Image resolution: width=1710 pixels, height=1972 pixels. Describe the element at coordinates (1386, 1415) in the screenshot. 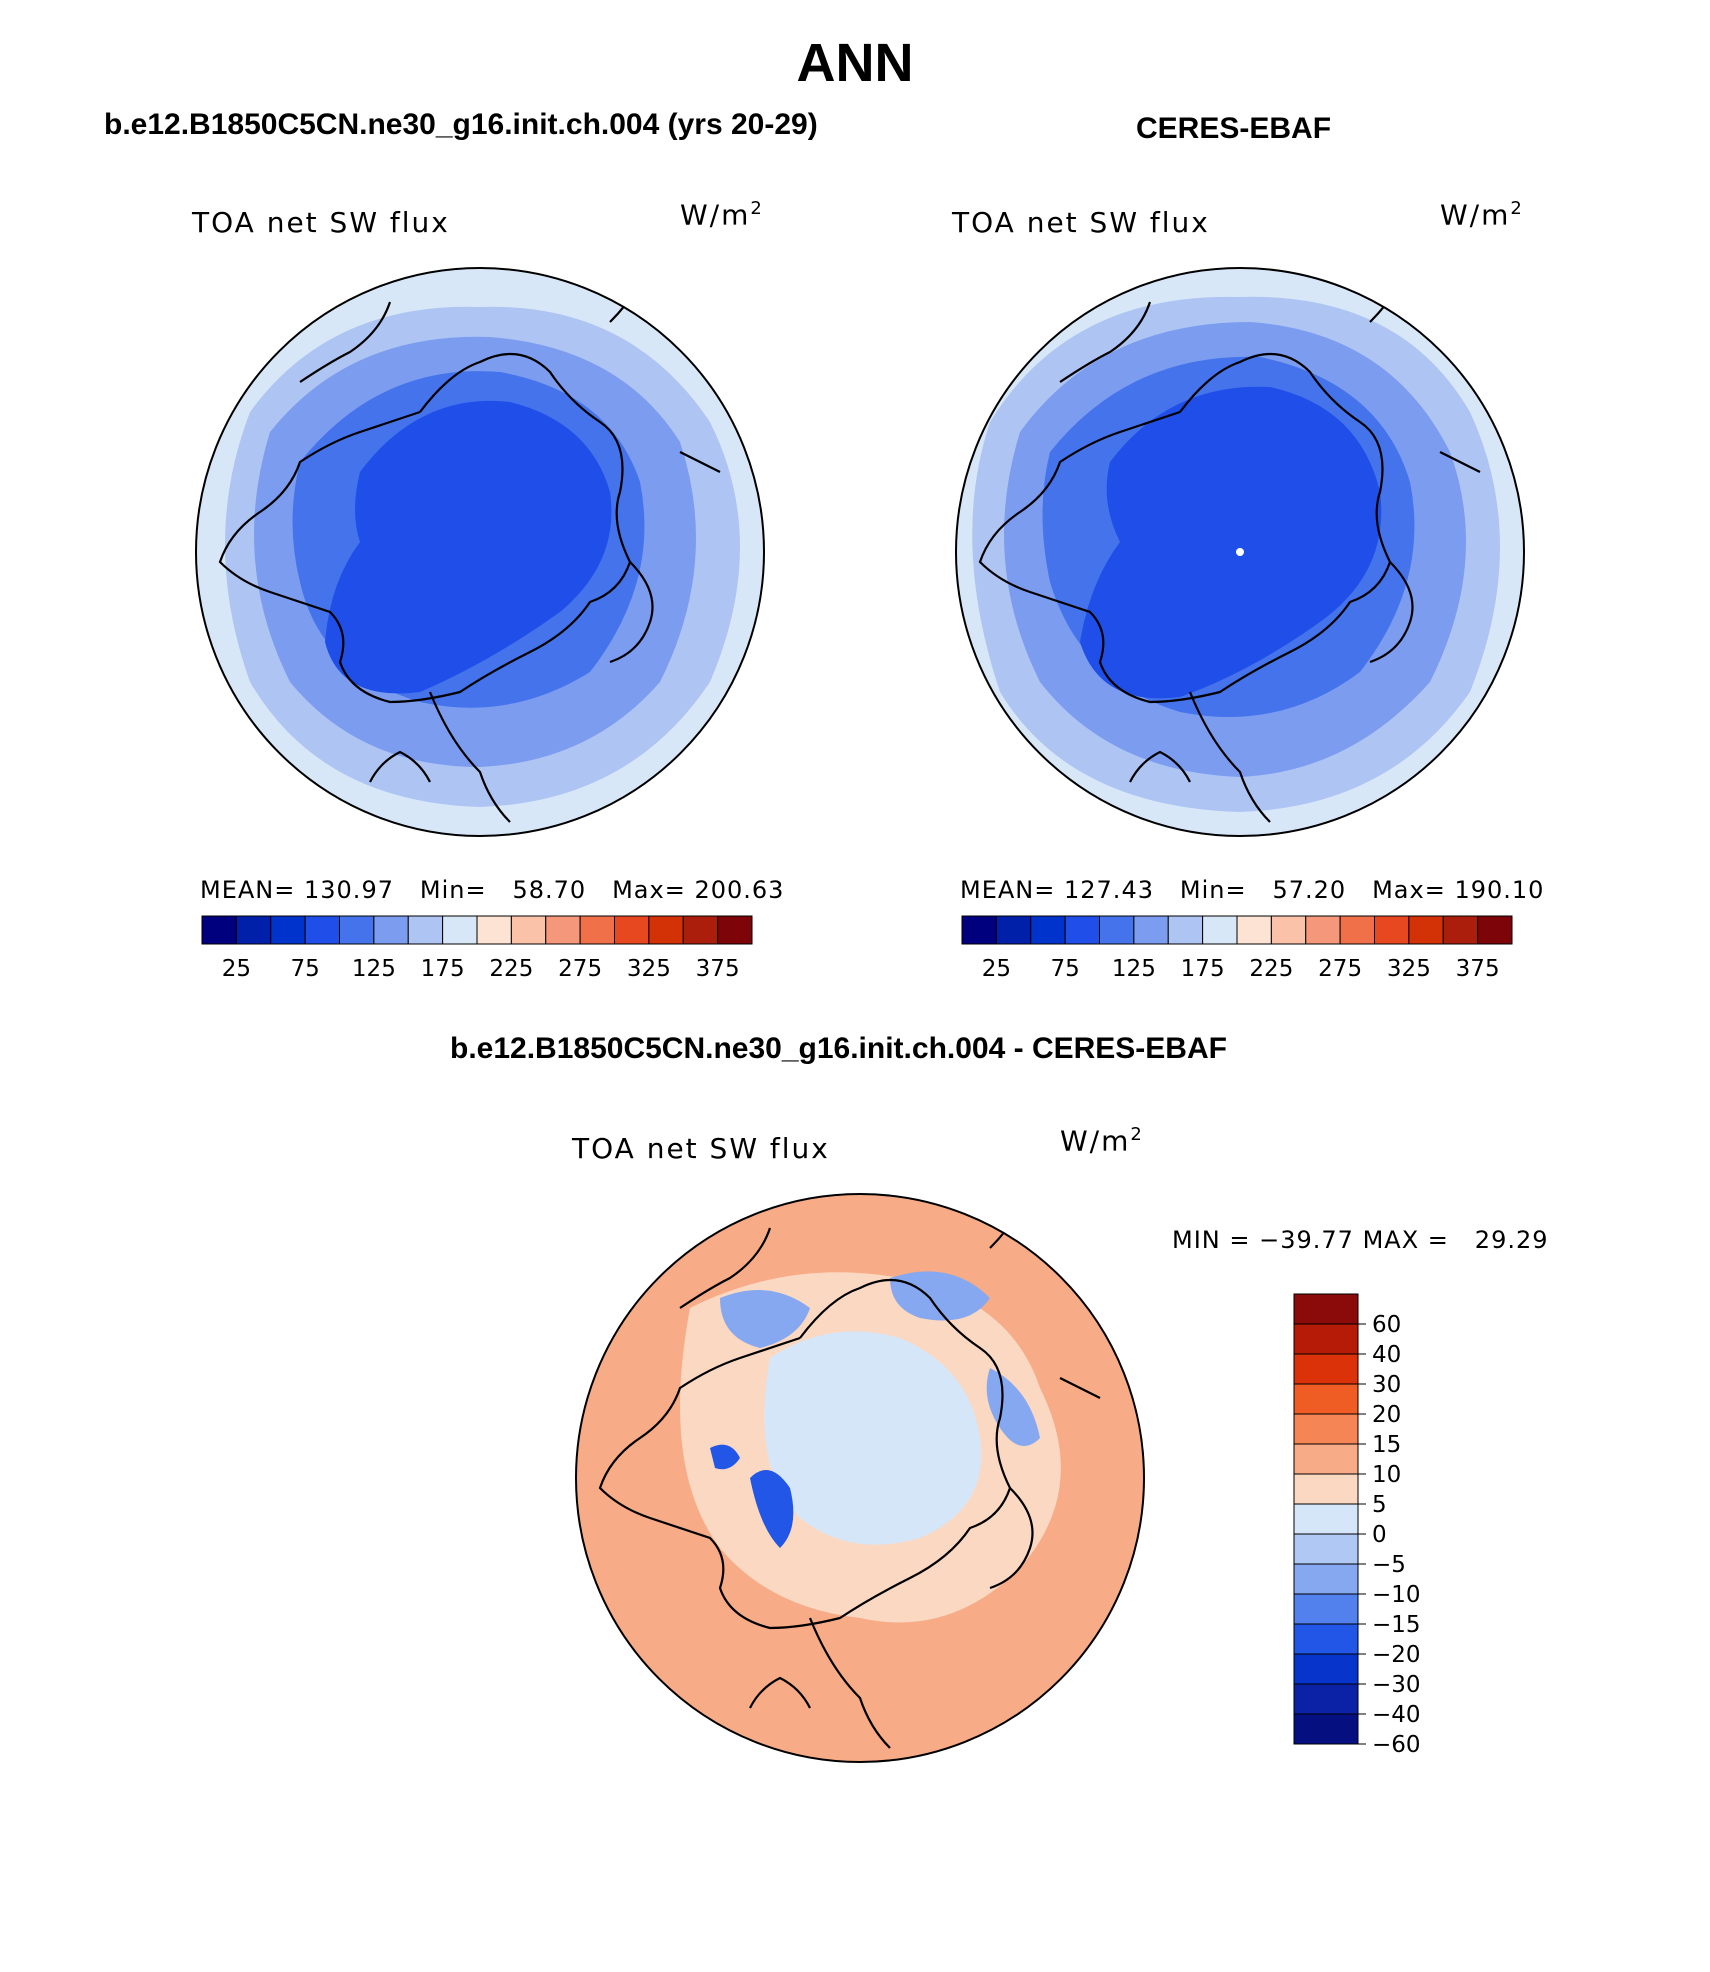

I see `colorbar-tick-label: 20` at that location.